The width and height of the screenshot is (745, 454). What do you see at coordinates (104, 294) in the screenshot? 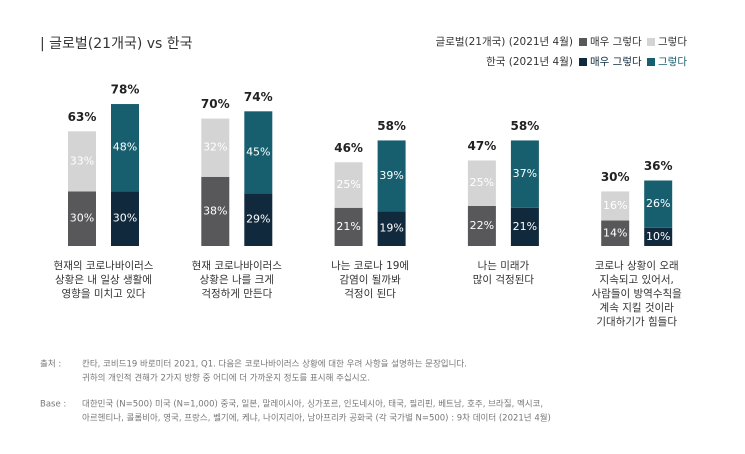
I see `category-label: 영향을 미치고 있다` at bounding box center [104, 294].